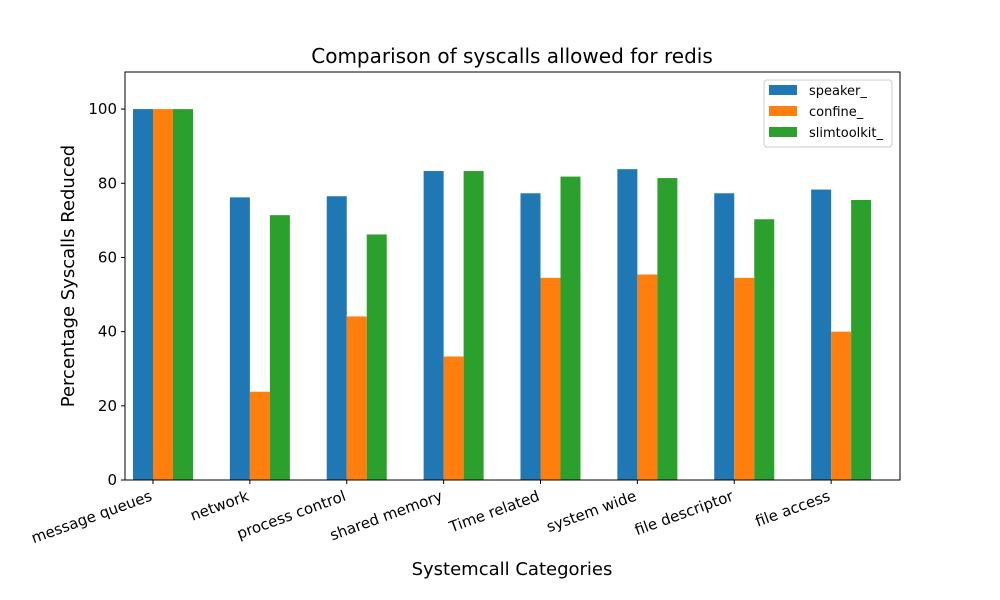 The image size is (1000, 600). What do you see at coordinates (793, 509) in the screenshot?
I see `x-tick-label: file access` at bounding box center [793, 509].